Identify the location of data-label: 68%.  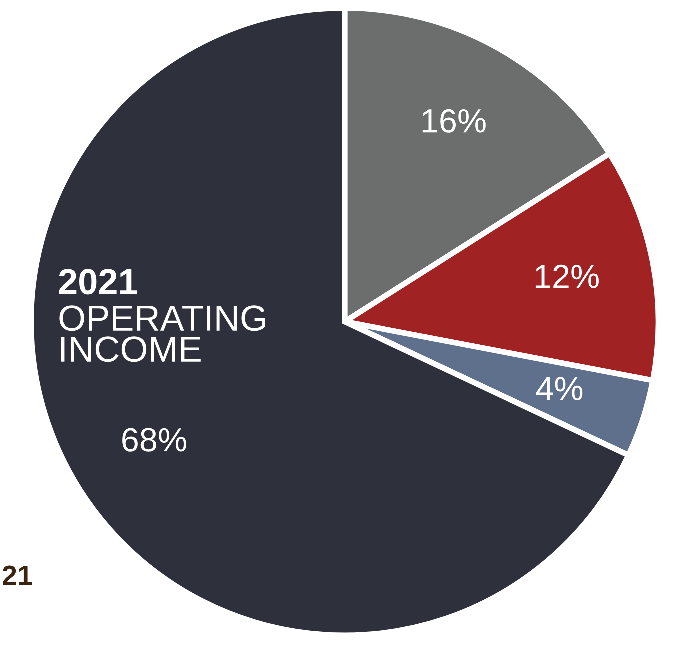
(154, 440).